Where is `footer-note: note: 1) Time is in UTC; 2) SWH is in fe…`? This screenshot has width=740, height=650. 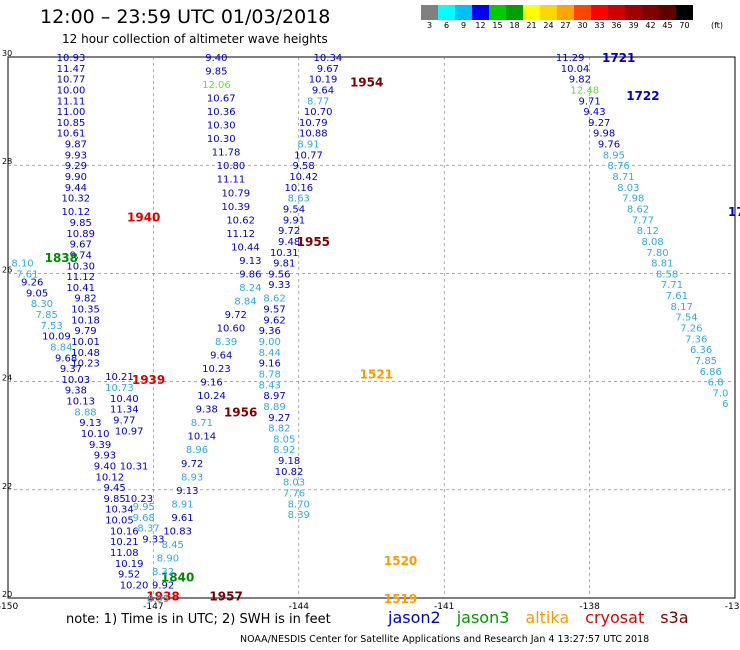
footer-note: note: 1) Time is in UTC; 2) SWH is in fe… is located at coordinates (198, 619).